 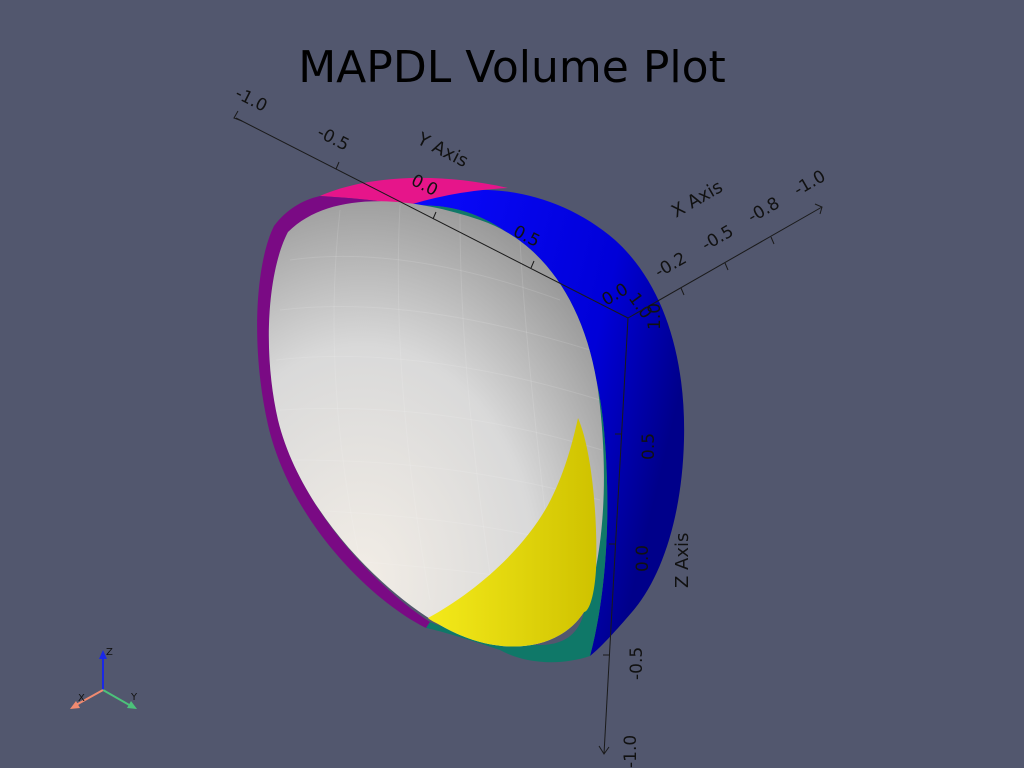 I want to click on rim-teal, so click(x=507, y=434).